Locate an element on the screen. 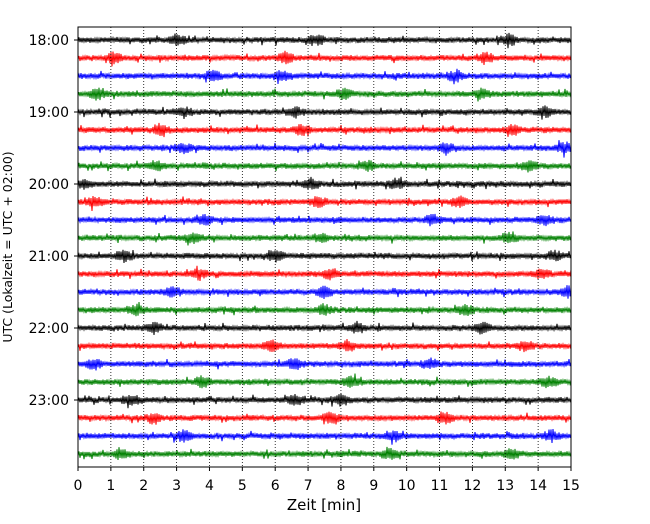  y-tick-label: 22:00 is located at coordinates (49, 329).